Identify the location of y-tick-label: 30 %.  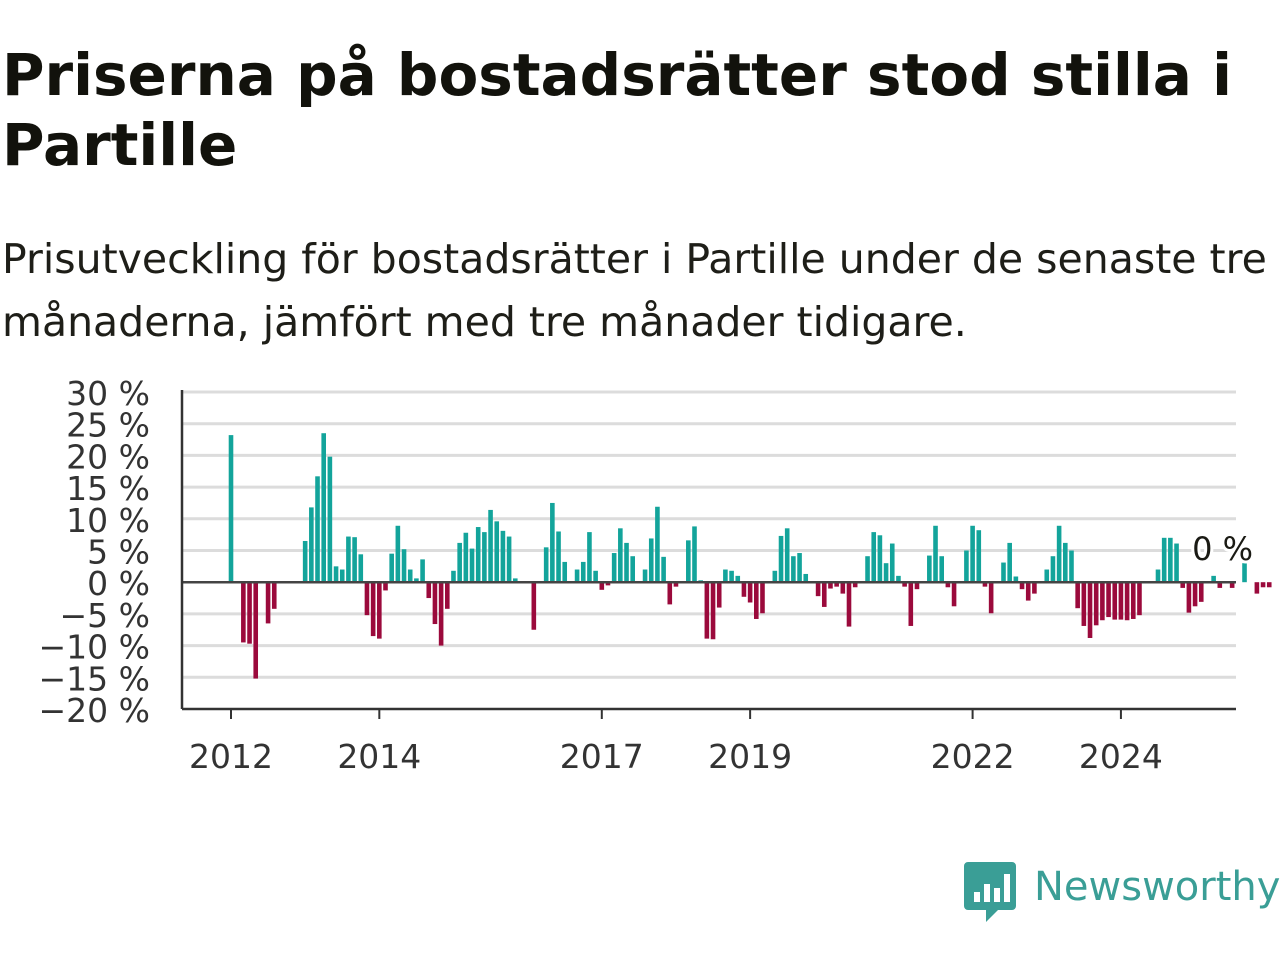
(108, 393).